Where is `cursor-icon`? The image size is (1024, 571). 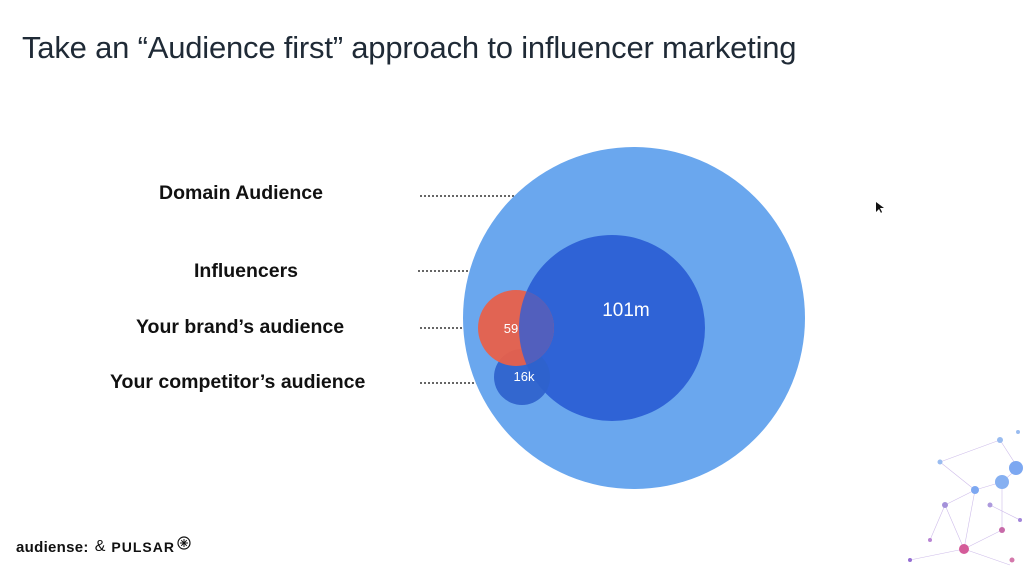
cursor-icon is located at coordinates (880, 207).